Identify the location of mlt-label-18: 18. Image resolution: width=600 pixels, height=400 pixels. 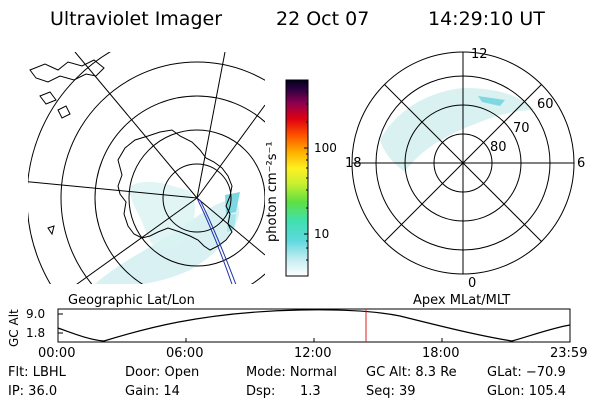
(353, 163).